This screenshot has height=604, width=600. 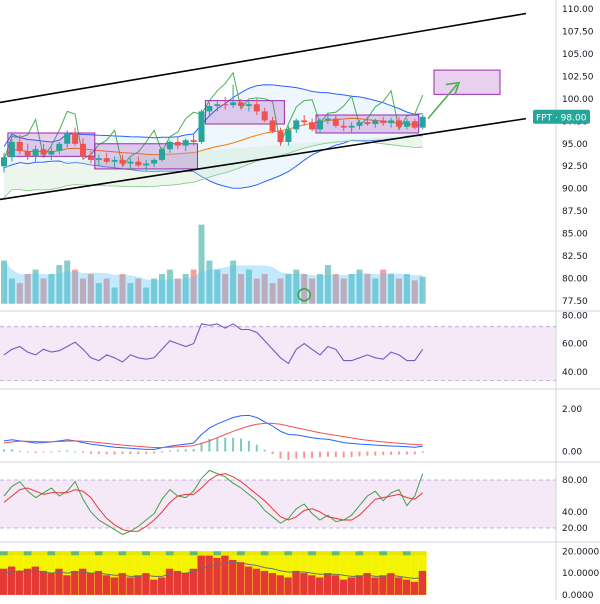 What do you see at coordinates (575, 513) in the screenshot?
I see `stoch-axis-tick: 40.00` at bounding box center [575, 513].